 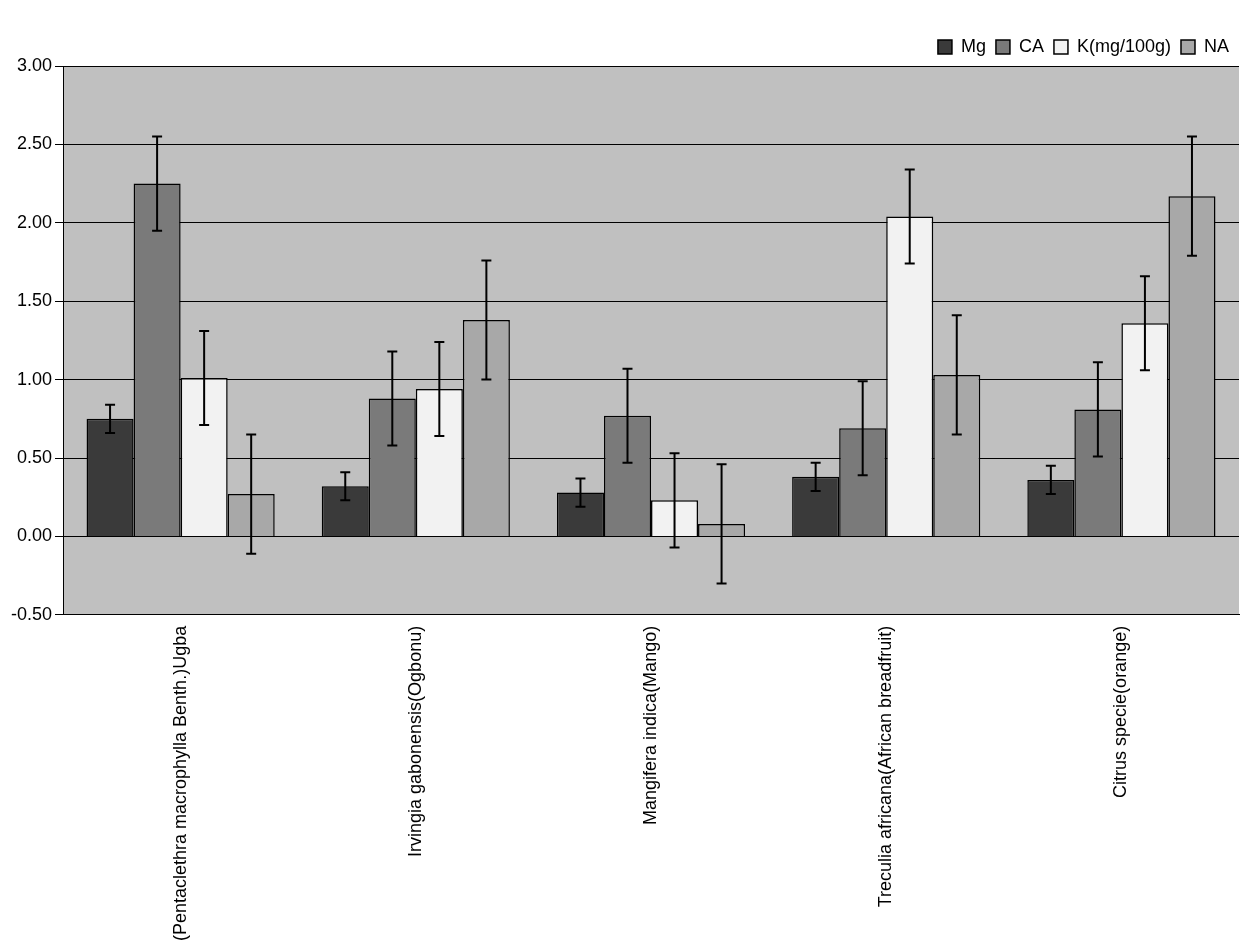 What do you see at coordinates (179, 782) in the screenshot?
I see `x-tick-label: (Pentaclethra macrophylla Benth.)Ugba` at bounding box center [179, 782].